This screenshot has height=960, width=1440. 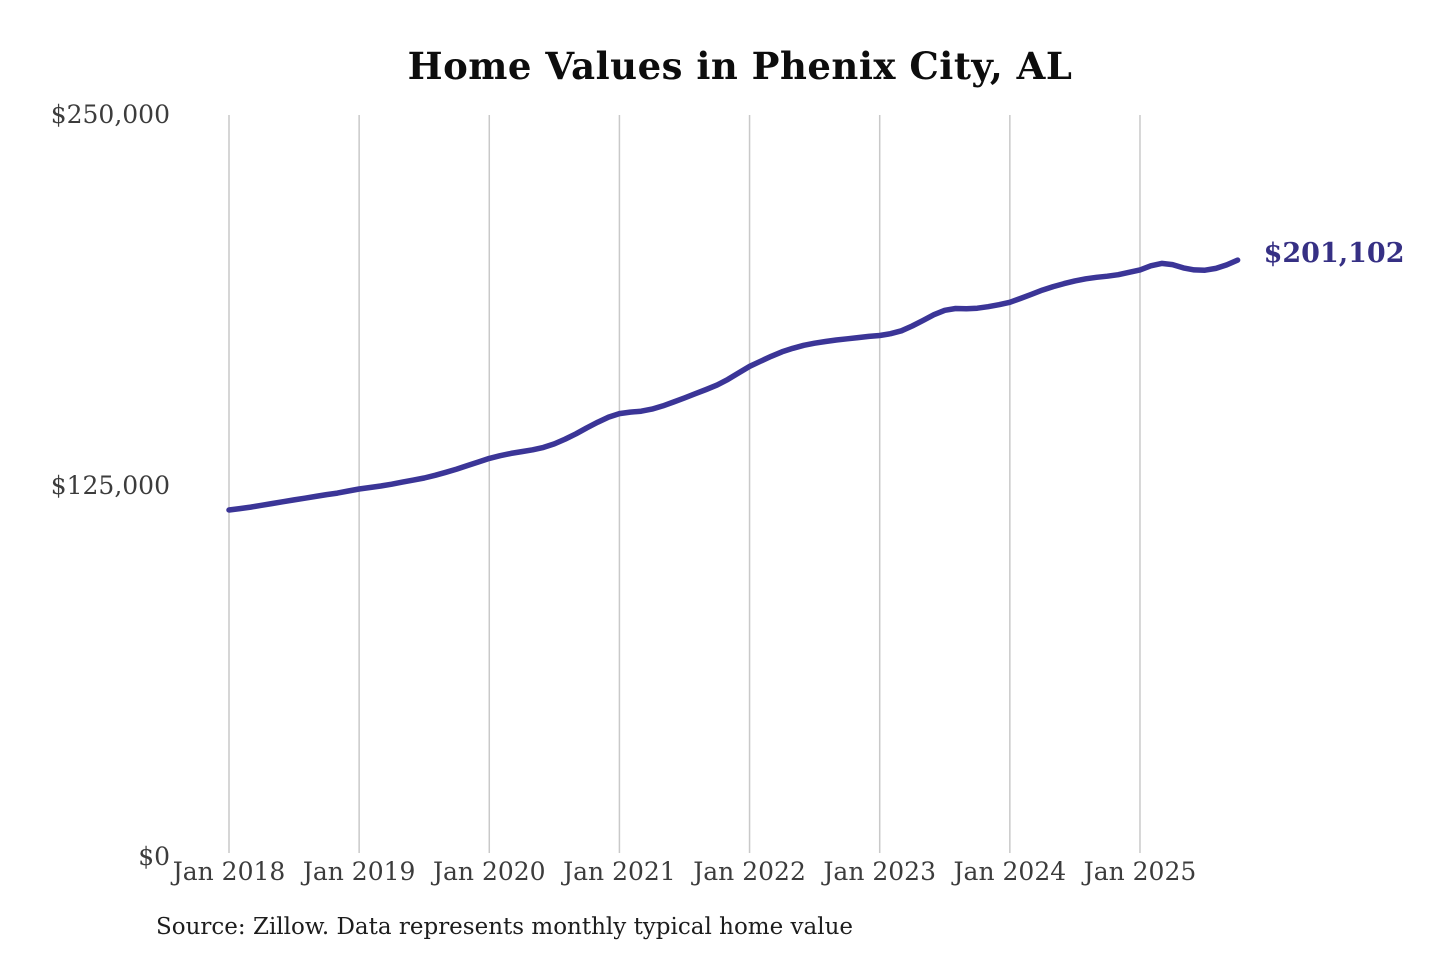 I want to click on y-tick-label: $250,000, so click(x=110, y=114).